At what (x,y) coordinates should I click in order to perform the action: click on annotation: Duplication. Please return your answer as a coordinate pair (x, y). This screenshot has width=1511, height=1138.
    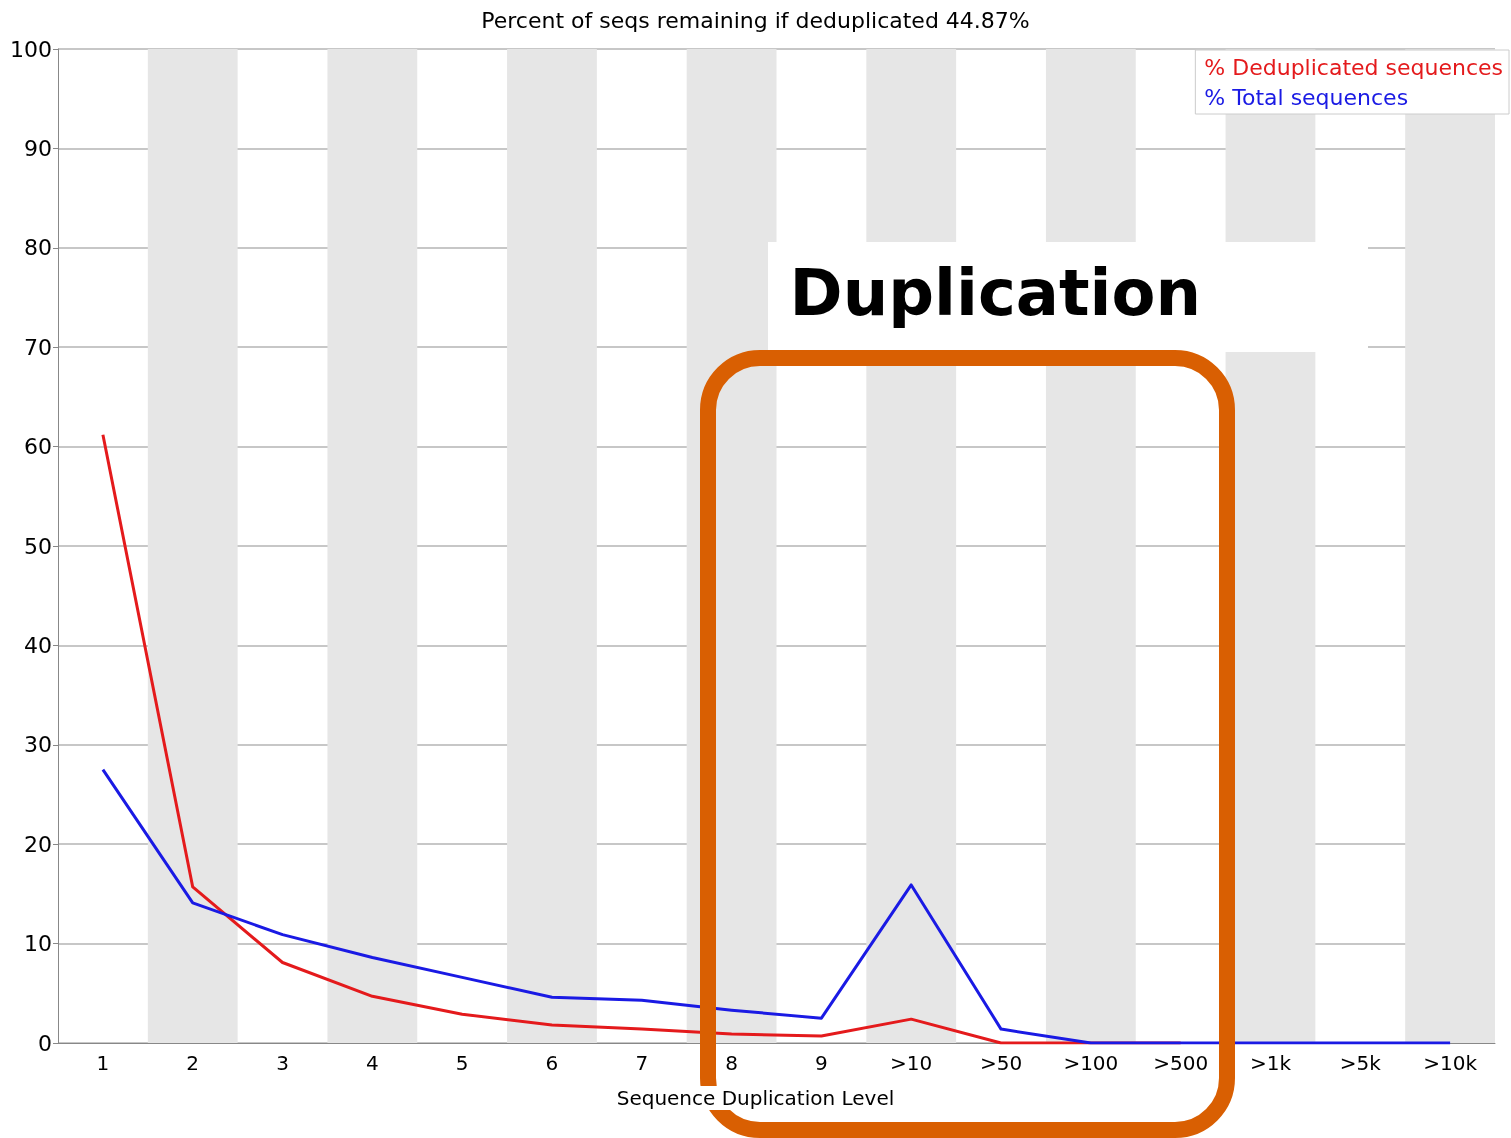
    Looking at the image, I should click on (1067, 297).